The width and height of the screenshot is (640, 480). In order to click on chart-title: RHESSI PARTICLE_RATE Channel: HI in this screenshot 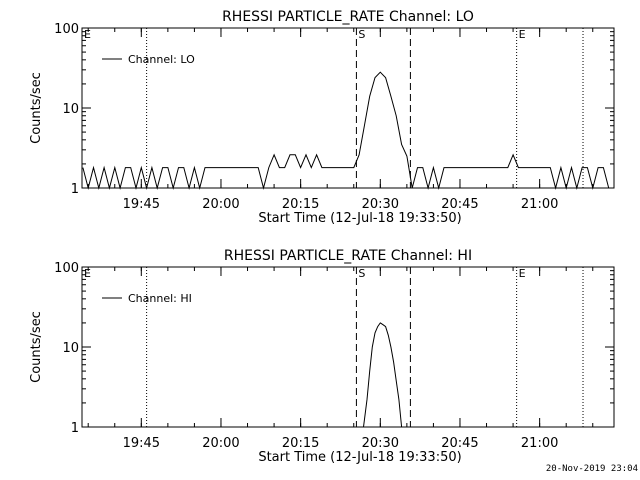, I will do `click(348, 256)`.